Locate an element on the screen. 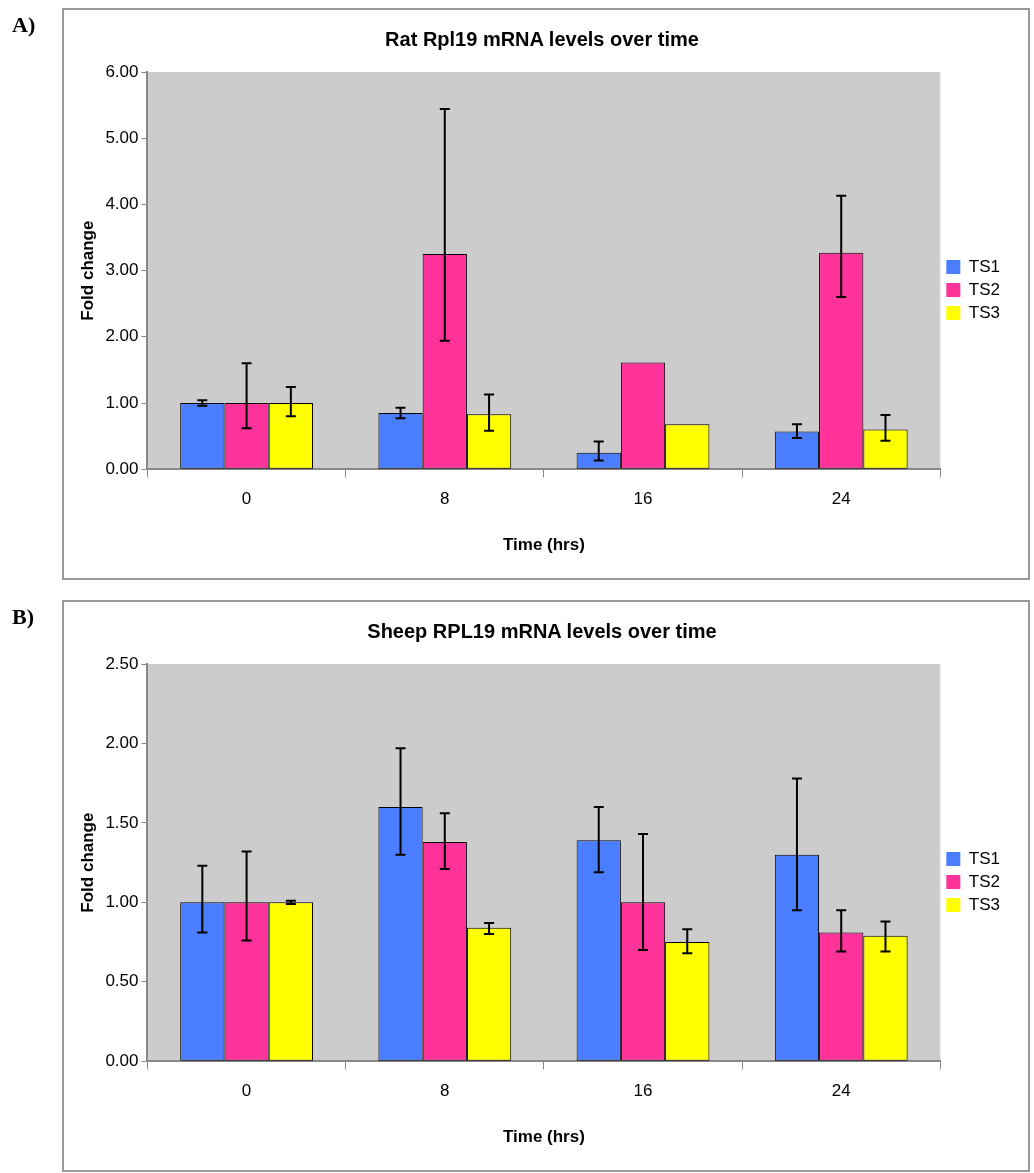 The width and height of the screenshot is (1034, 1173). y-tick-label: 3.00 is located at coordinates (122, 270).